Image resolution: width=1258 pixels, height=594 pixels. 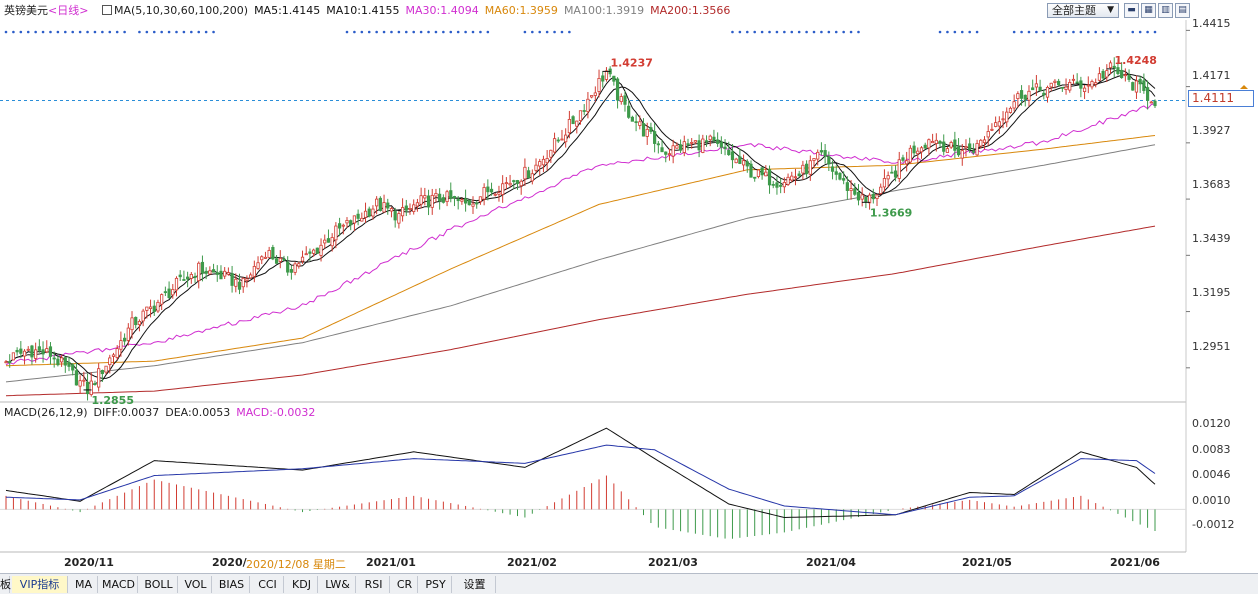 What do you see at coordinates (580, 480) in the screenshot?
I see `macd-dea-line` at bounding box center [580, 480].